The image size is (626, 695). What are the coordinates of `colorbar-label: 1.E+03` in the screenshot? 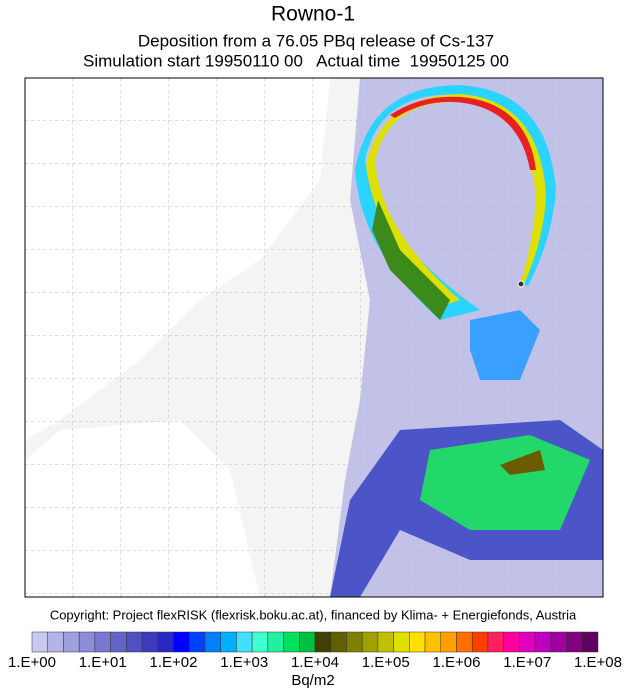 It's located at (244, 662).